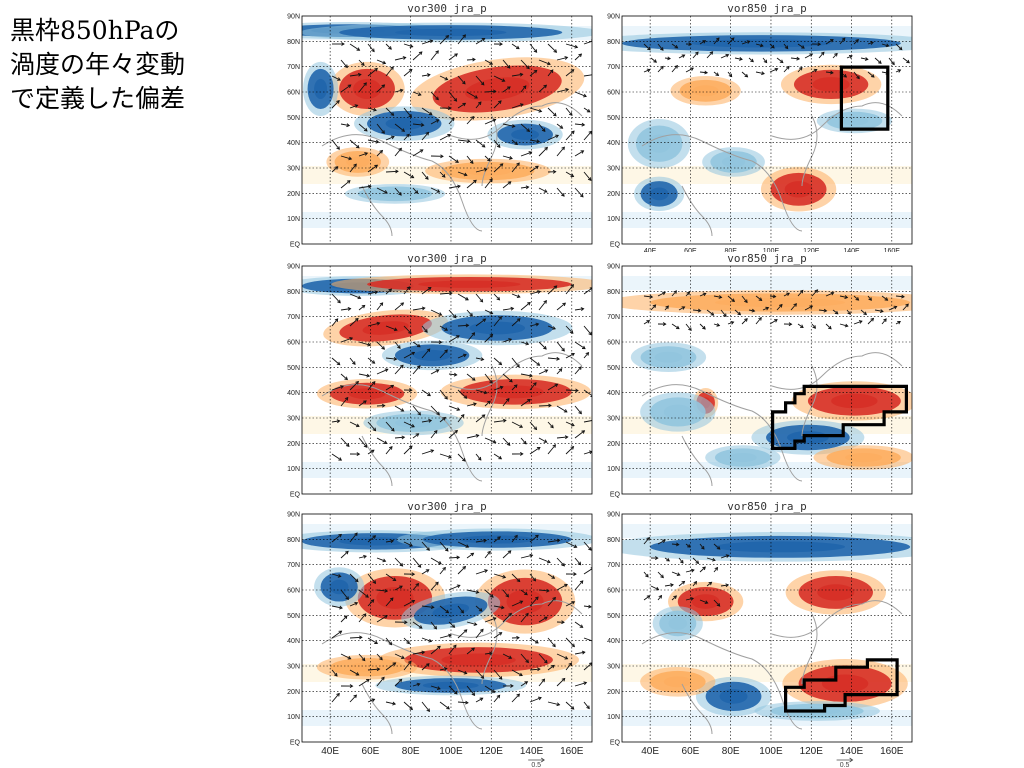 This screenshot has height=768, width=1024. I want to click on caption-text: 黒枠850hPaの 渦度の年々変動 で定義した偏差, so click(98, 64).